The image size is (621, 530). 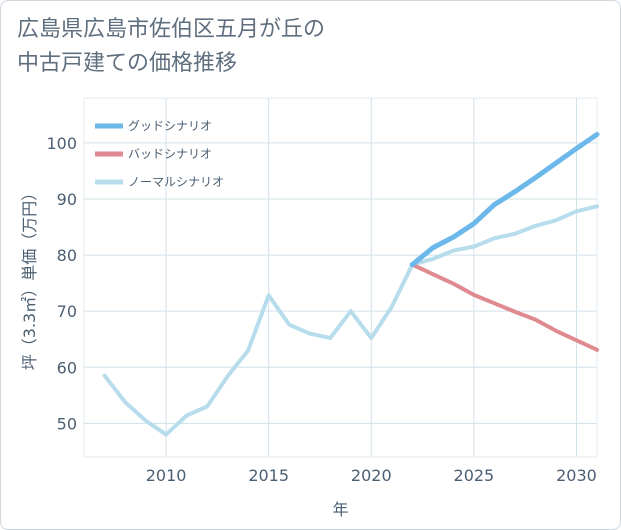 I want to click on y-tick-label: 50, so click(x=67, y=423).